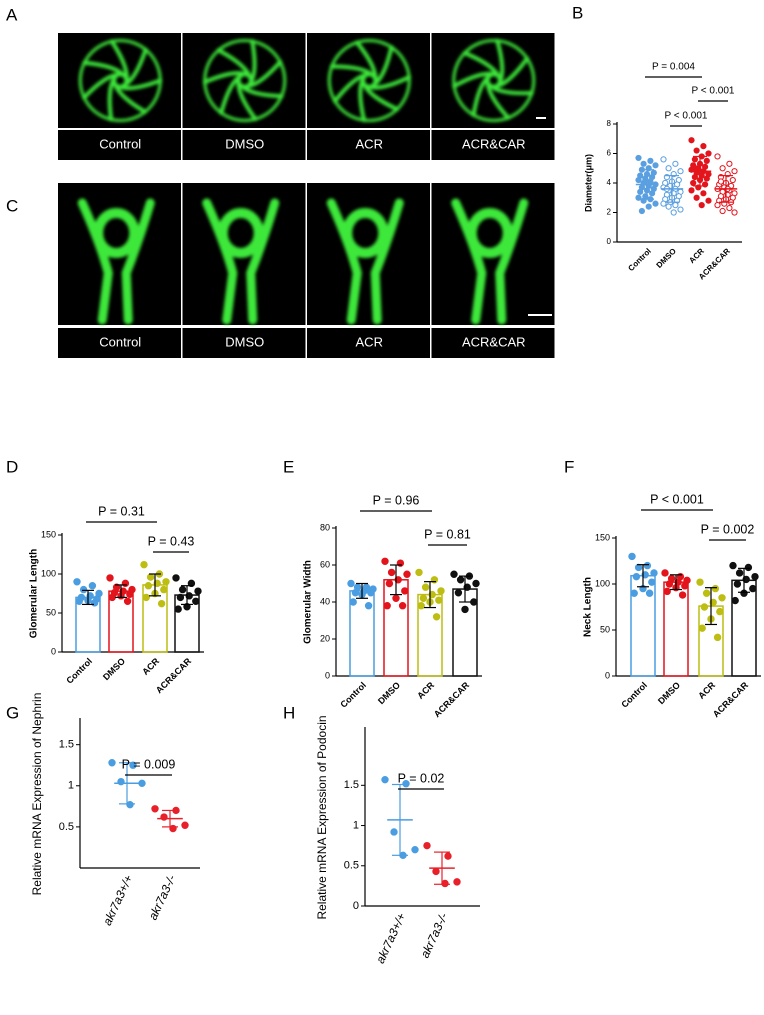 Image resolution: width=764 pixels, height=1015 pixels. What do you see at coordinates (51, 612) in the screenshot?
I see `y-tick-label: 50` at bounding box center [51, 612].